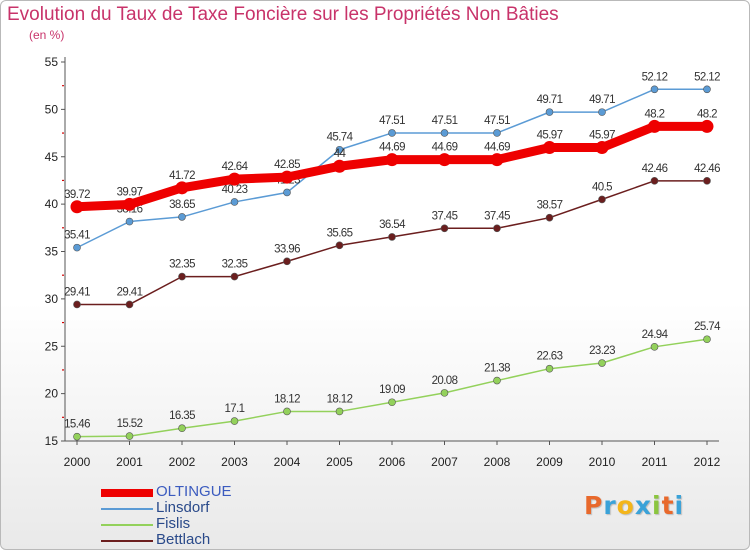  Describe the element at coordinates (52, 346) in the screenshot. I see `y-tick-label: 25` at that location.